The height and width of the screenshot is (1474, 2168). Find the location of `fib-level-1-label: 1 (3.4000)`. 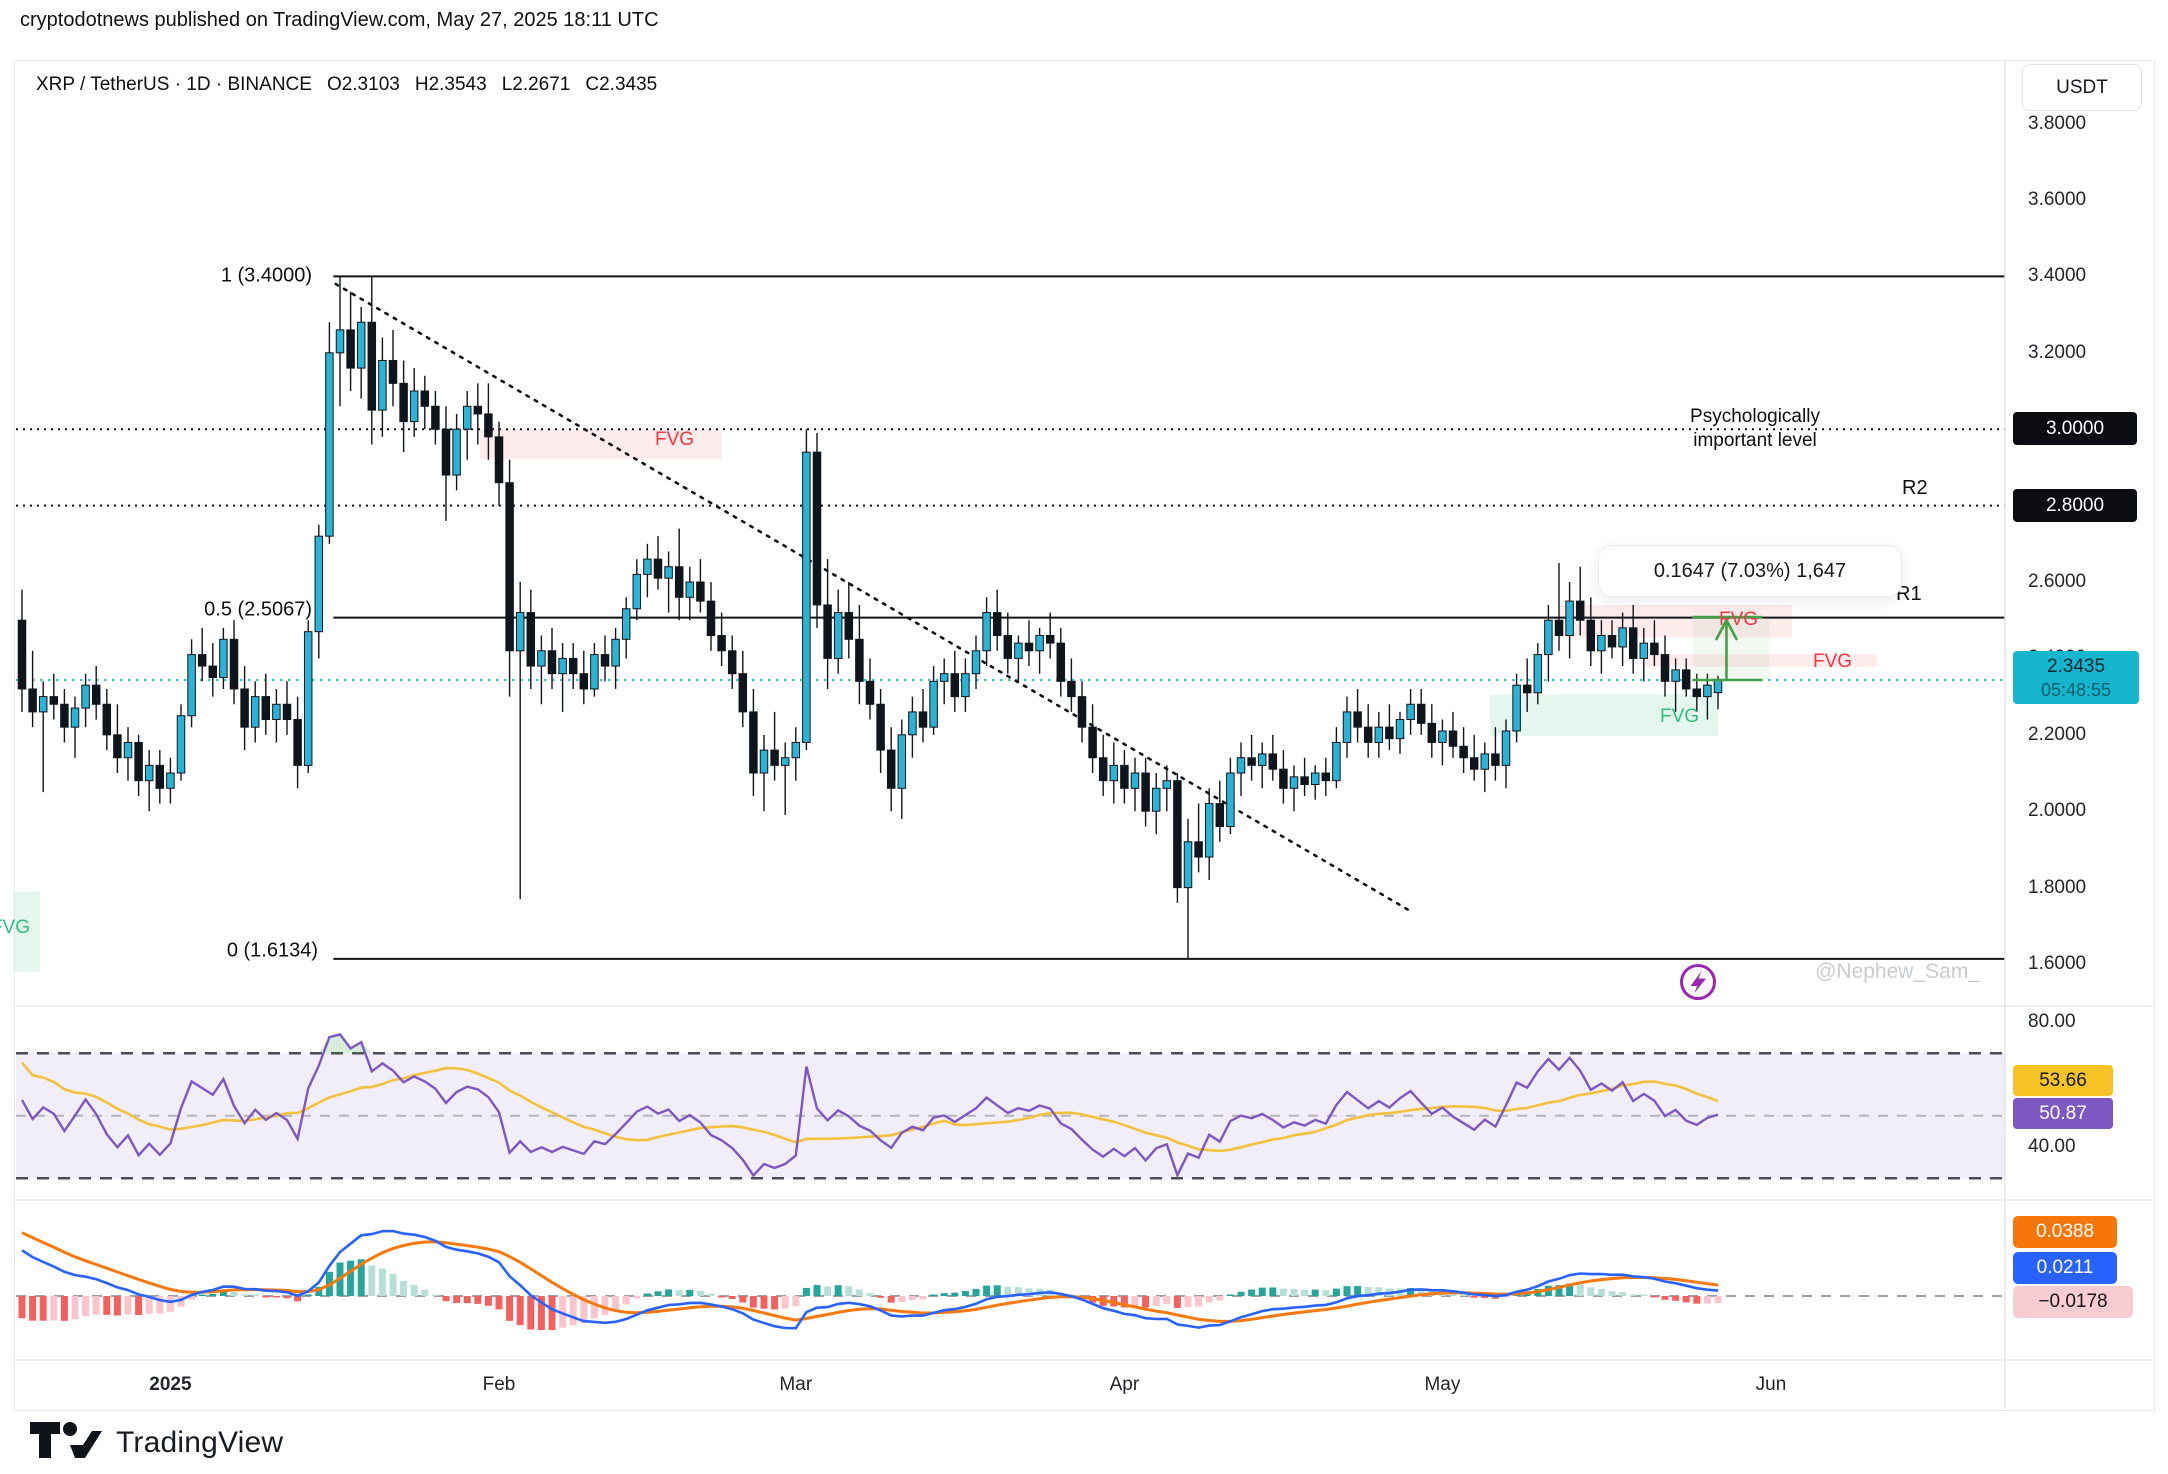

fib-level-1-label: 1 (3.4000) is located at coordinates (266, 275).